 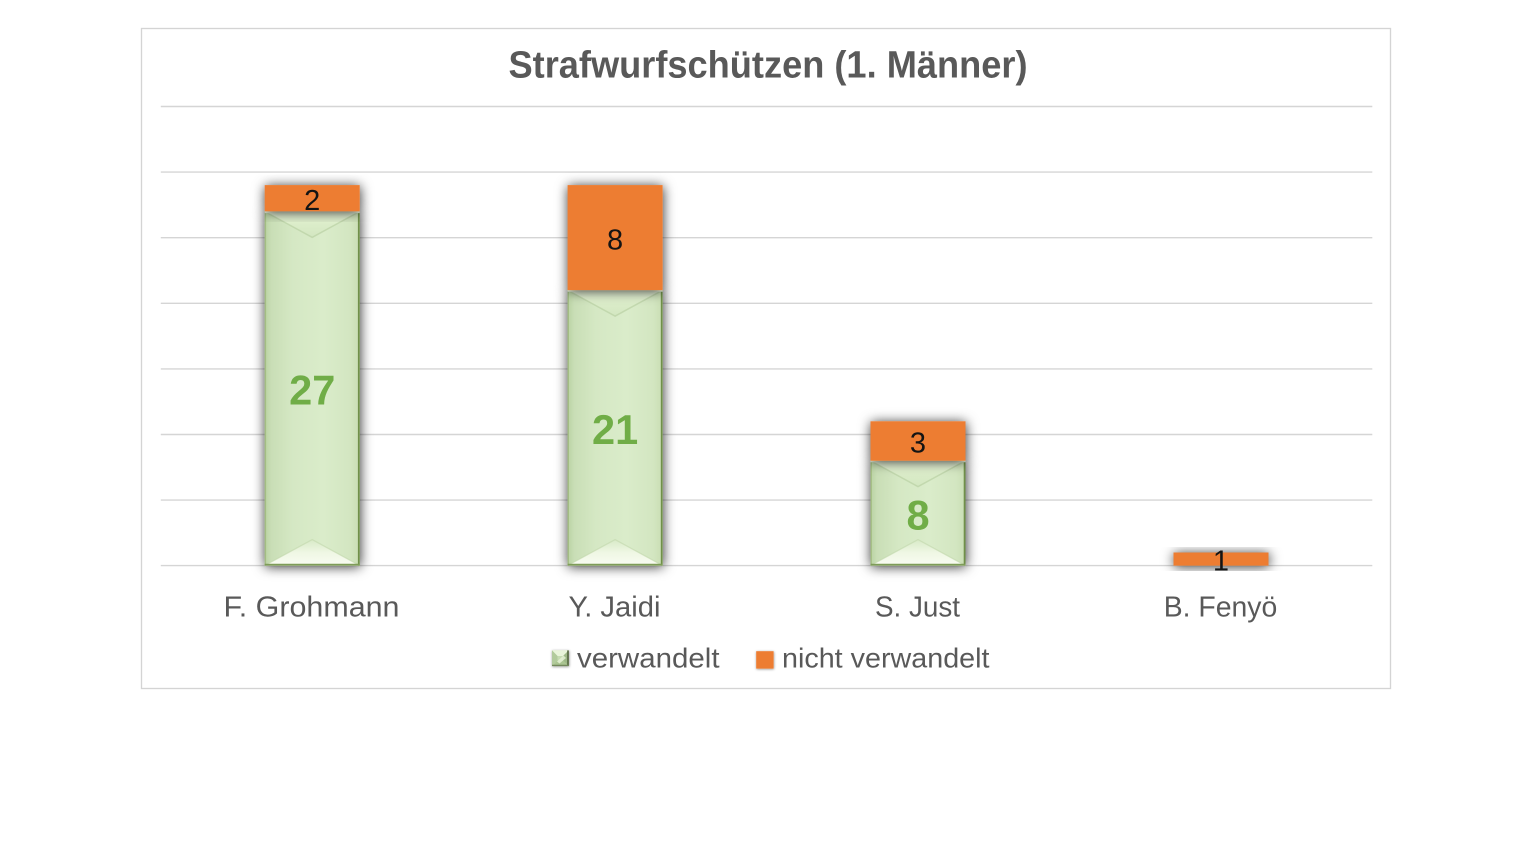 What do you see at coordinates (768, 66) in the screenshot?
I see `svg-text: Strafwurfschützen (1. Männer)` at bounding box center [768, 66].